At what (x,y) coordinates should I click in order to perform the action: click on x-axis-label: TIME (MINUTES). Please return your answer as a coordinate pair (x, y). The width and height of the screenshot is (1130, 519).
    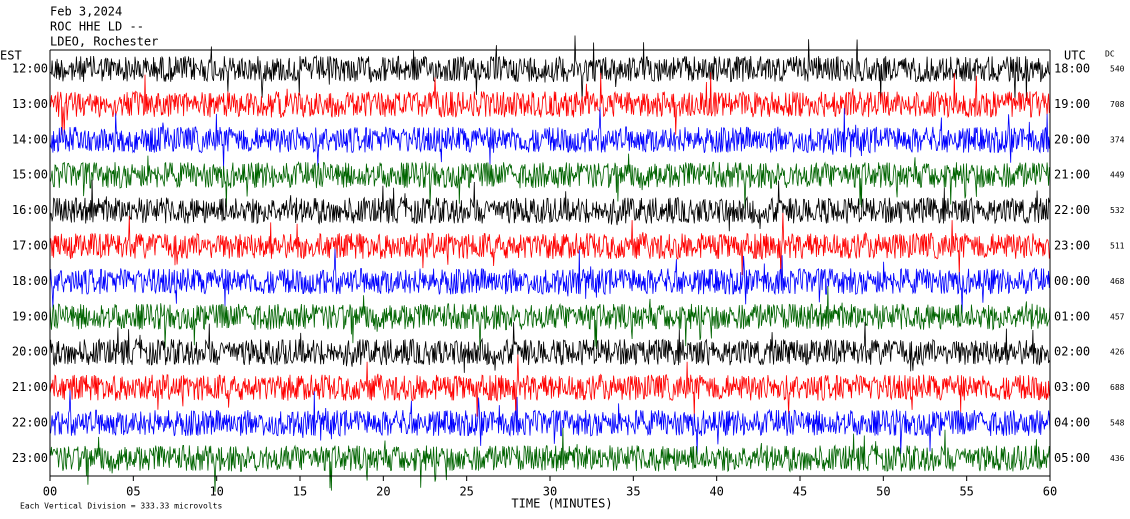
    Looking at the image, I should click on (561, 504).